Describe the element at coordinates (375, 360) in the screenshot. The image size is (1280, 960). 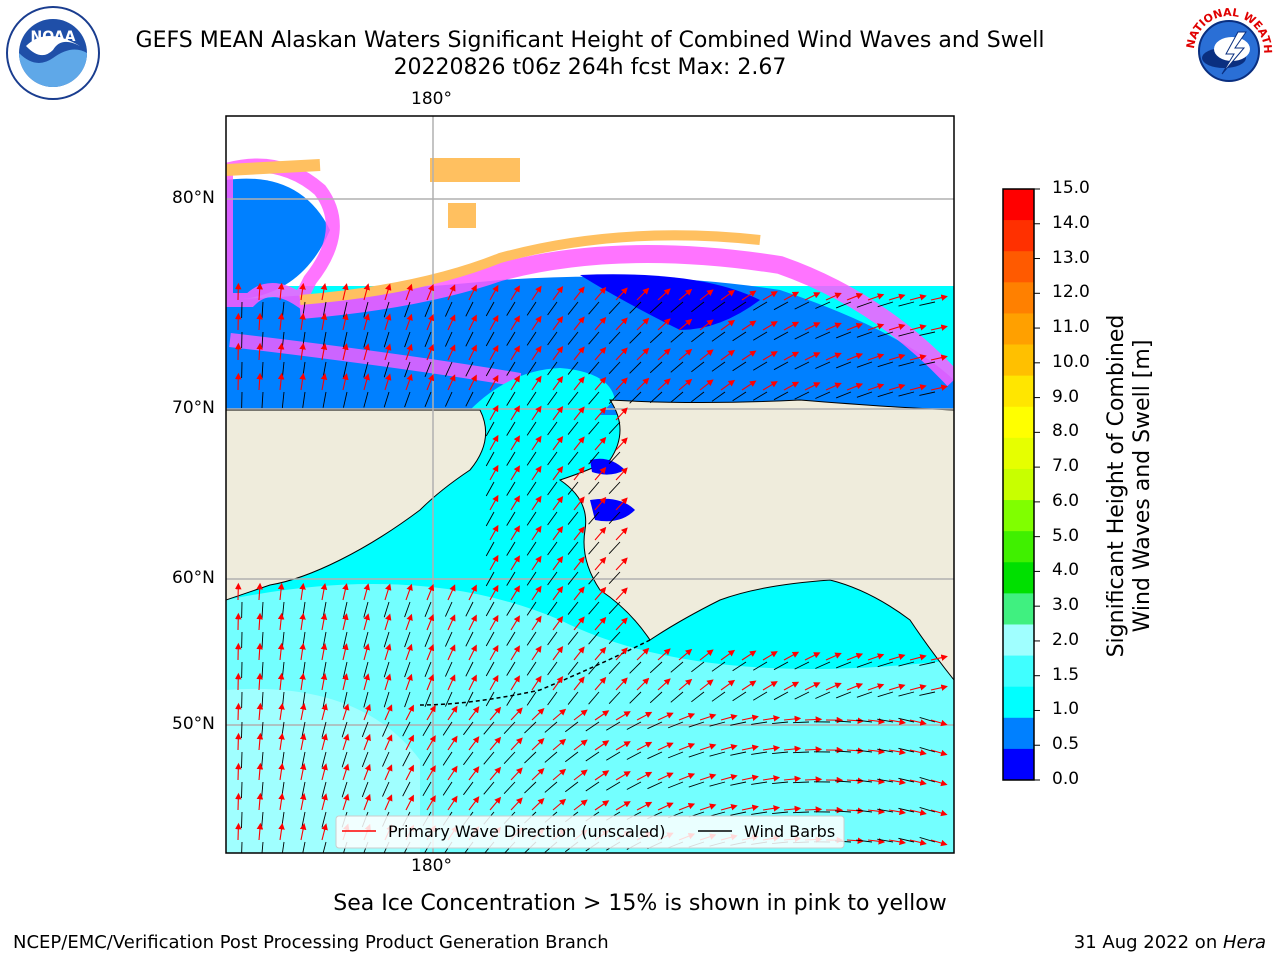
I see `sea-ice-pink-inner` at that location.